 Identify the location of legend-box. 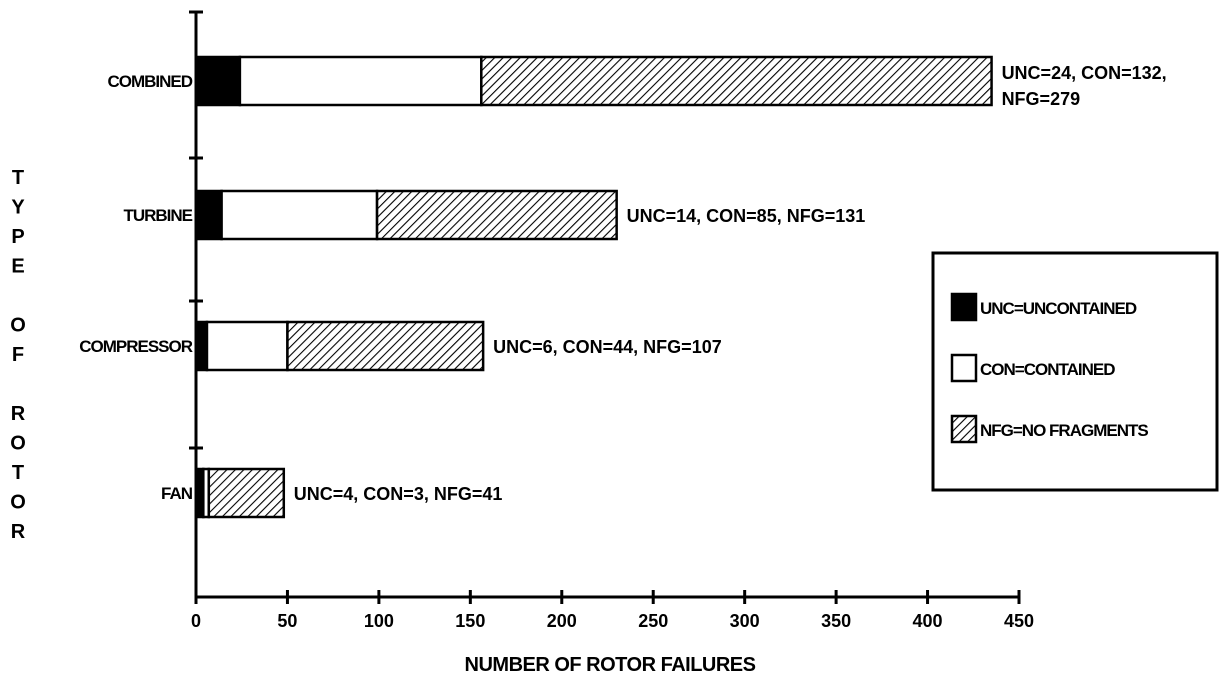
(1075, 371).